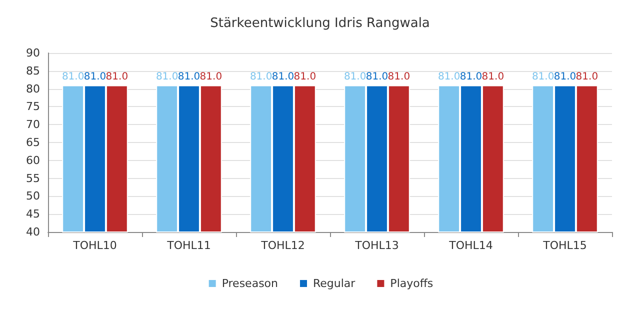 This screenshot has width=640, height=320. Describe the element at coordinates (412, 283) in the screenshot. I see `legend-label: Playoffs` at that location.